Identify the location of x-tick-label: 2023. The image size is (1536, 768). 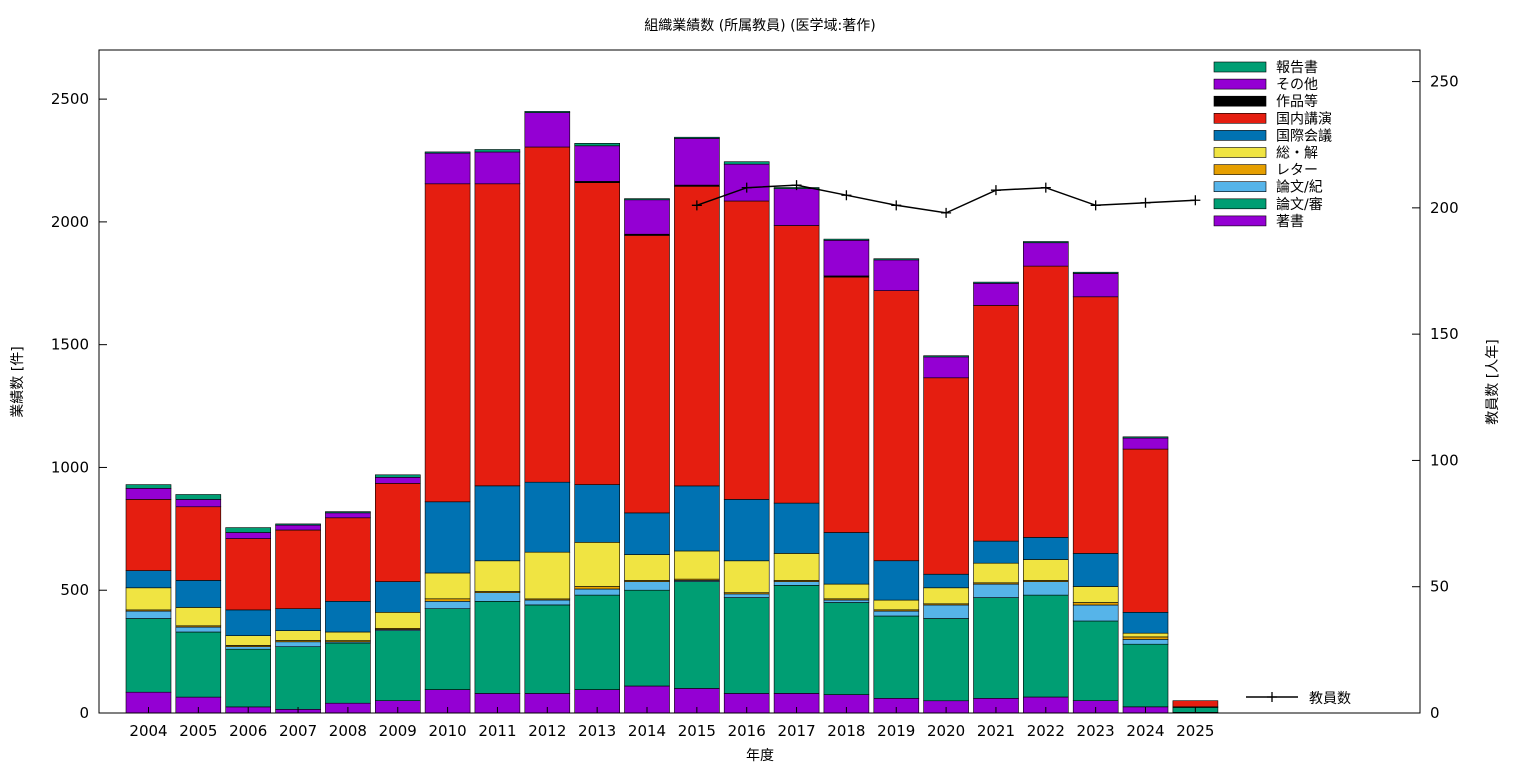
(1096, 731).